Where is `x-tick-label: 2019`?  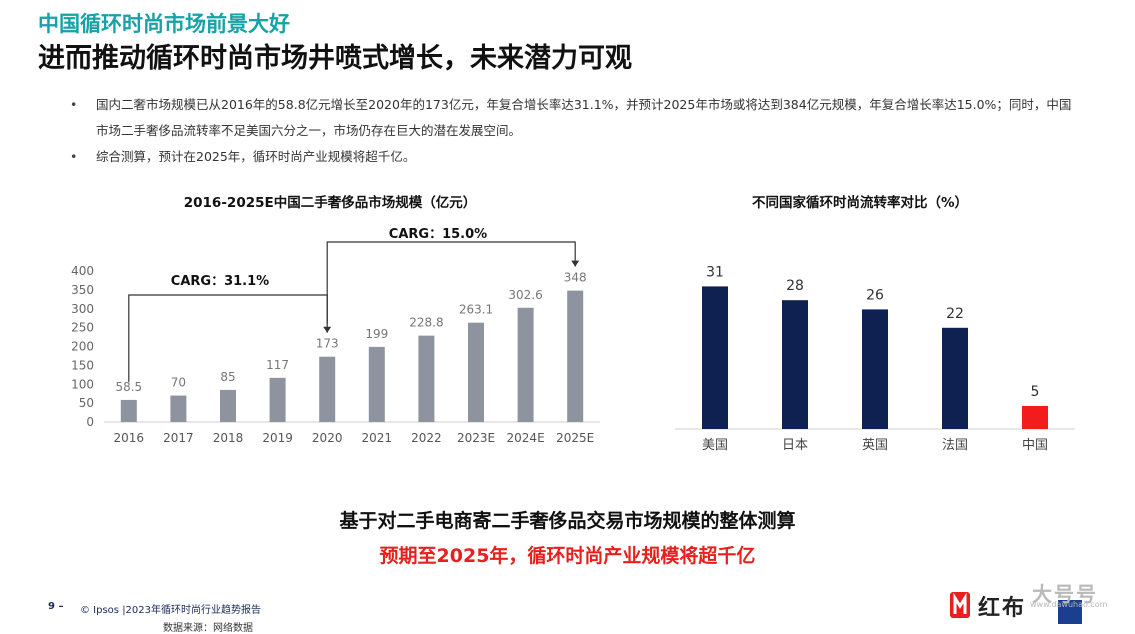
x-tick-label: 2019 is located at coordinates (277, 438).